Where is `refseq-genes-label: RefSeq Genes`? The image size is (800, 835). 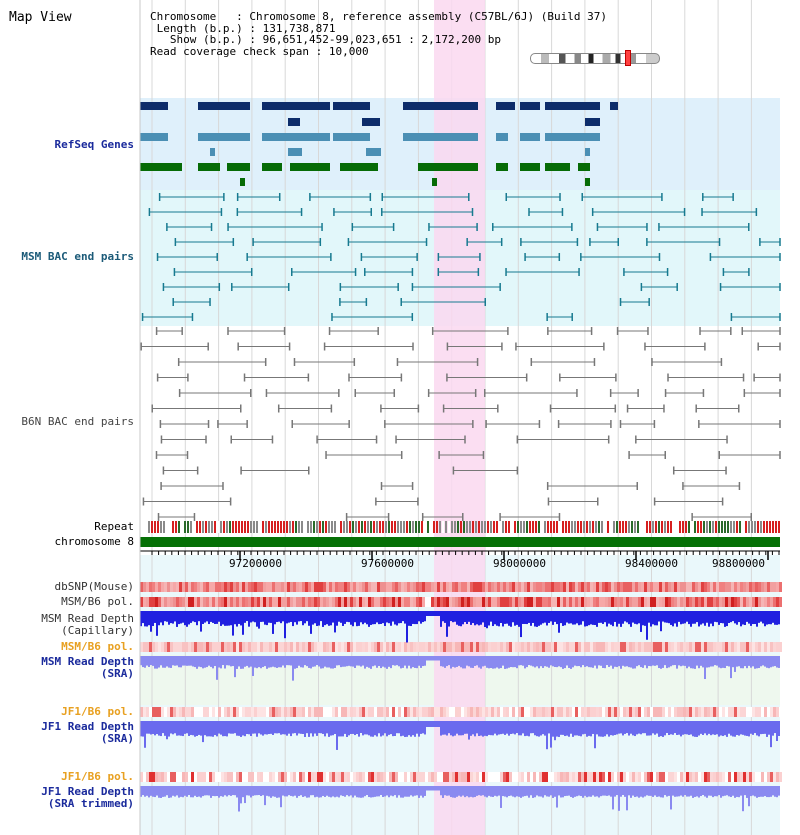
refseq-genes-label: RefSeq Genes is located at coordinates (94, 144).